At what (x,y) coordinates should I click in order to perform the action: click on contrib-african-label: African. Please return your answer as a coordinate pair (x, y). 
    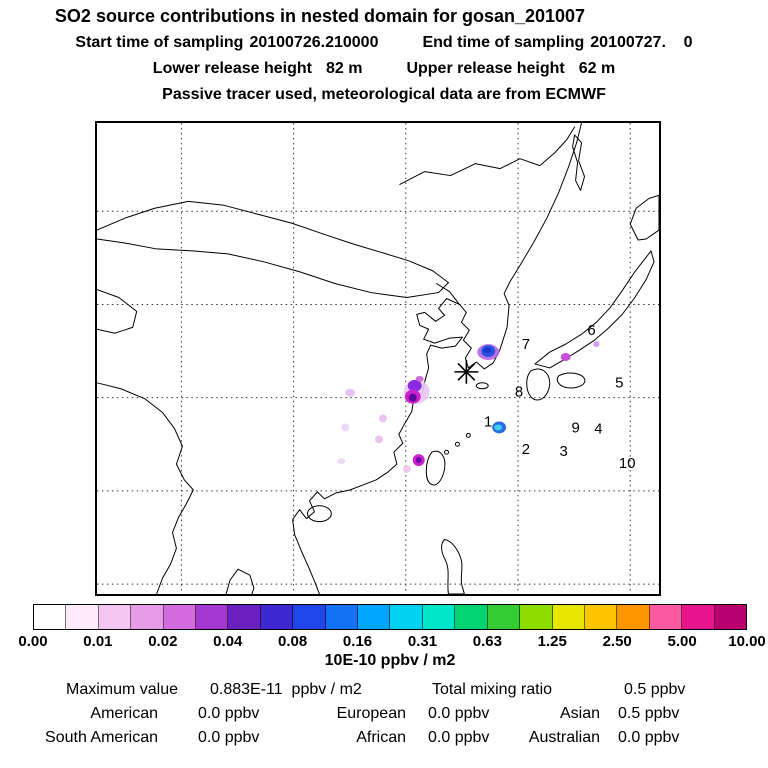
    Looking at the image, I should click on (381, 737).